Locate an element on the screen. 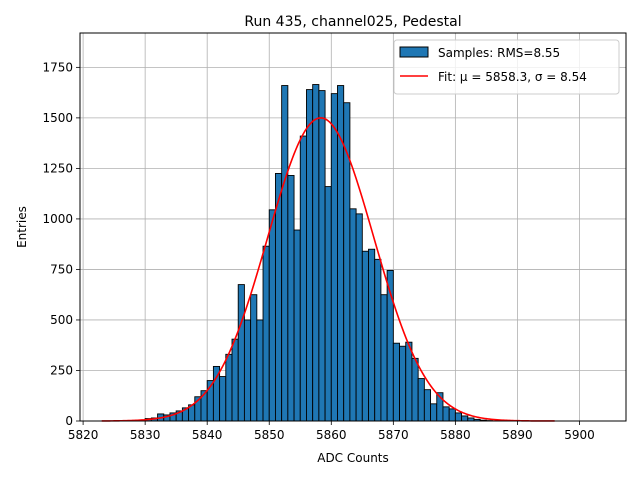 The height and width of the screenshot is (480, 640). y-axis-label: Entries is located at coordinates (22, 227).